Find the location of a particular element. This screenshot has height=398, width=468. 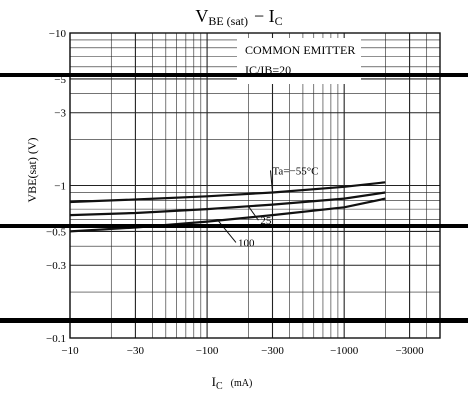

x-tick-label: −3000 is located at coordinates (409, 351).